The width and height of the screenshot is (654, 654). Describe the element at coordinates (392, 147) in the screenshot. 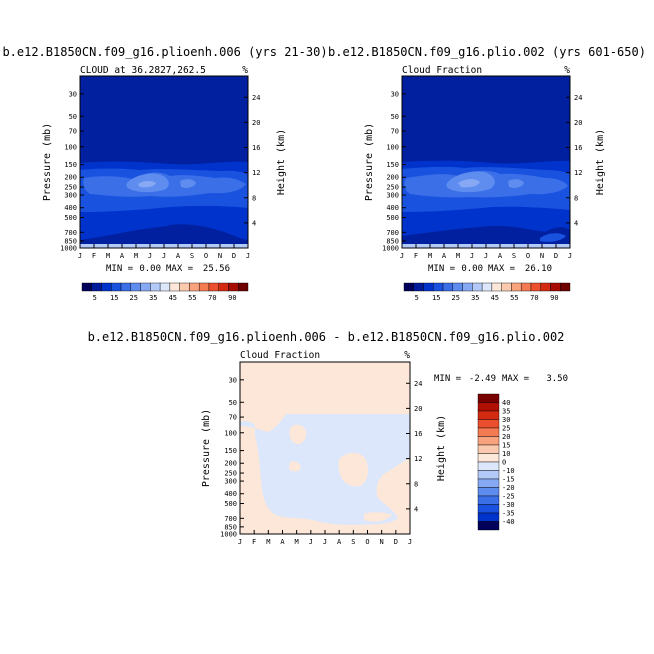

I see `y-tick-label: 100` at that location.